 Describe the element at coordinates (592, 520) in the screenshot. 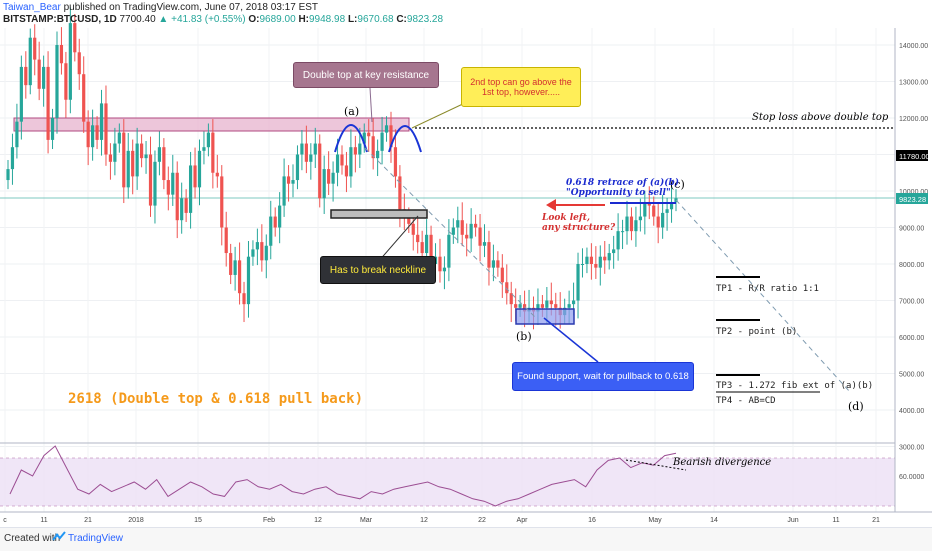

I see `time-tick: 16` at that location.